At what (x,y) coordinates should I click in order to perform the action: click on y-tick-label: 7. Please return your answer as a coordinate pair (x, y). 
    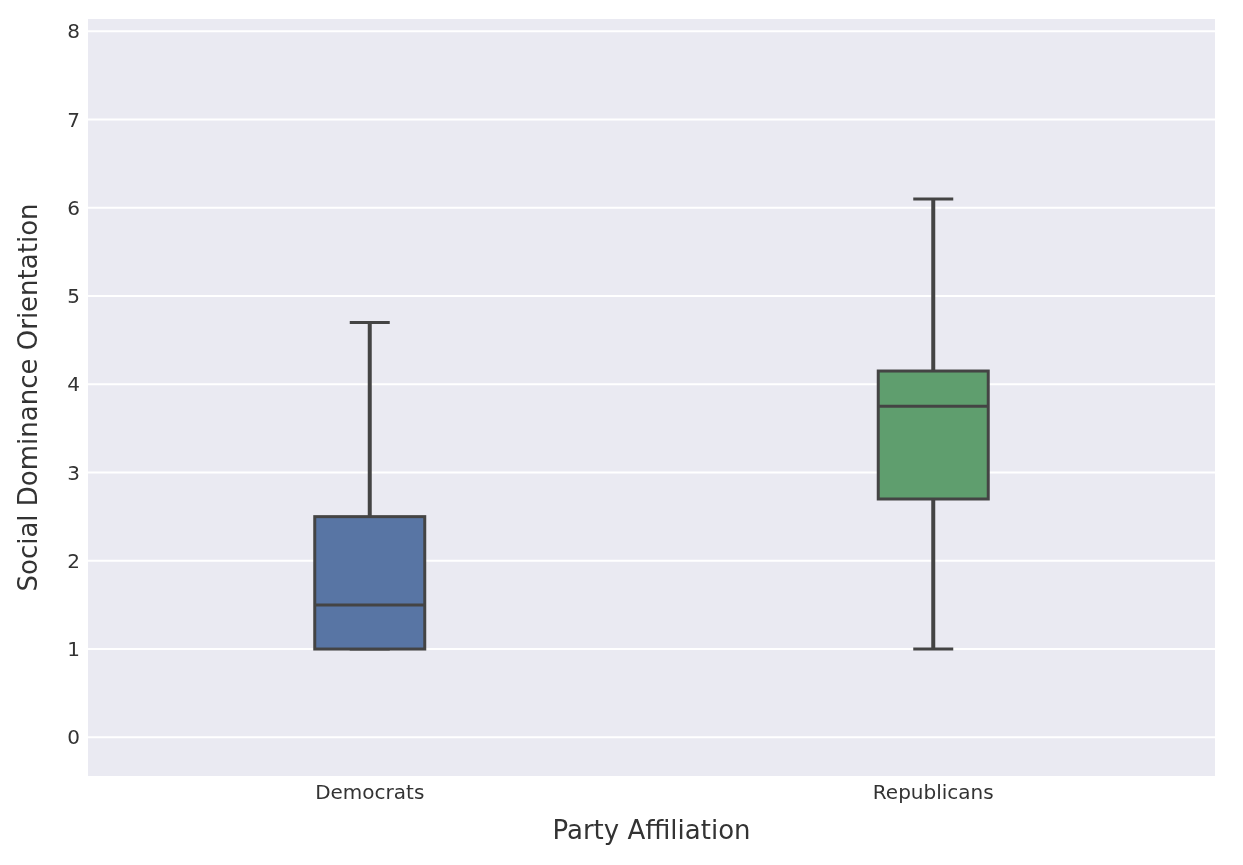
    Looking at the image, I should click on (73, 119).